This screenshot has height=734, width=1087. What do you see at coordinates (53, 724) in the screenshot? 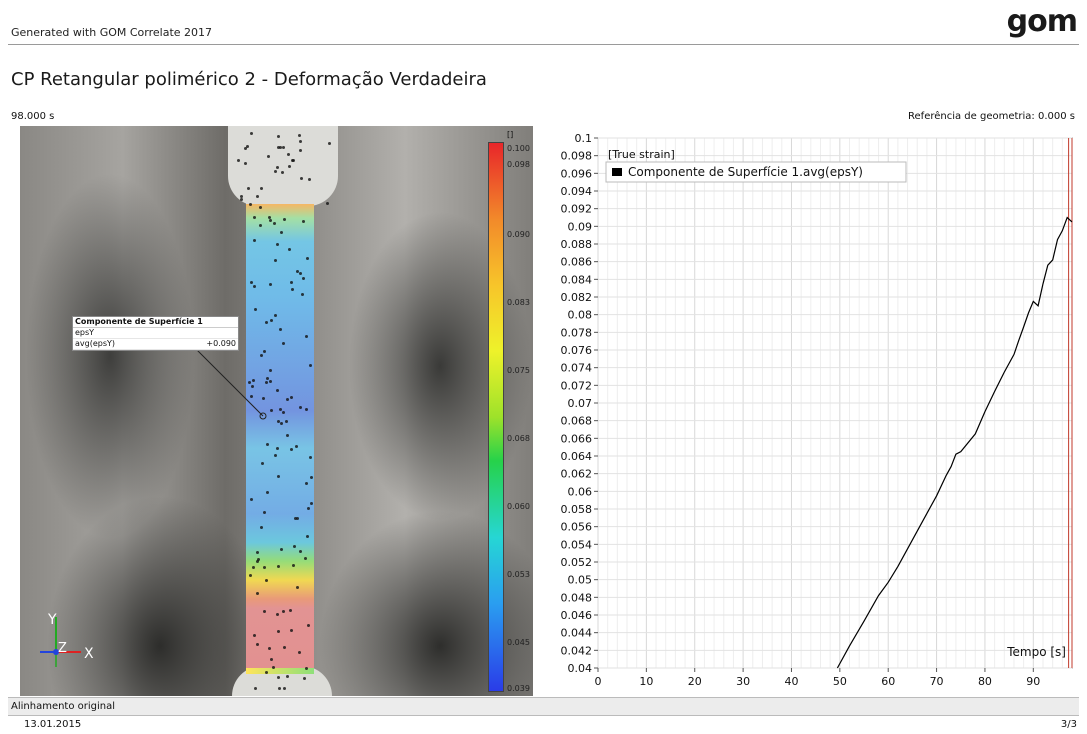
I see `report-date: 13.01.2015` at bounding box center [53, 724].